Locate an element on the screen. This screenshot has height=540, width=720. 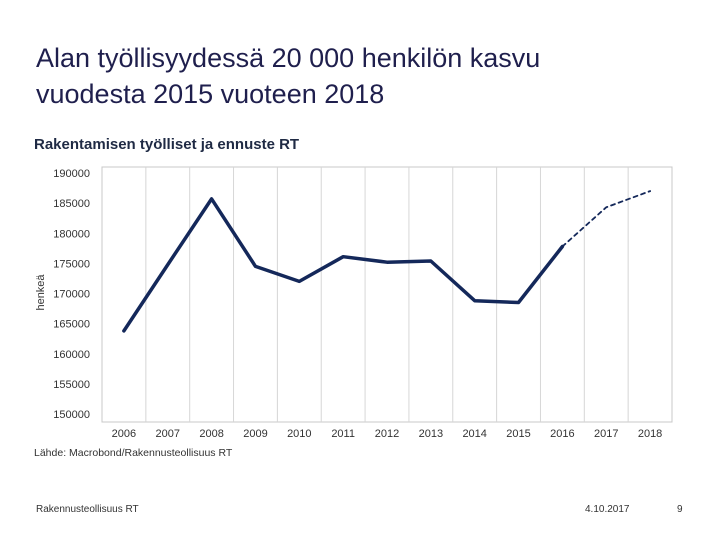
y-tick-label: 155000 is located at coordinates (71, 385).